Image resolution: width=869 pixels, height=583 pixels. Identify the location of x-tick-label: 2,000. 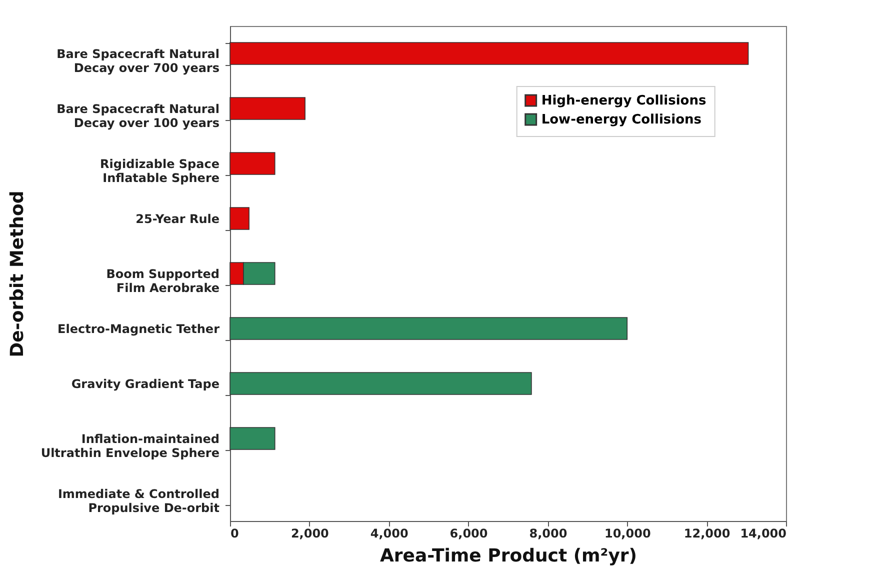
(309, 533).